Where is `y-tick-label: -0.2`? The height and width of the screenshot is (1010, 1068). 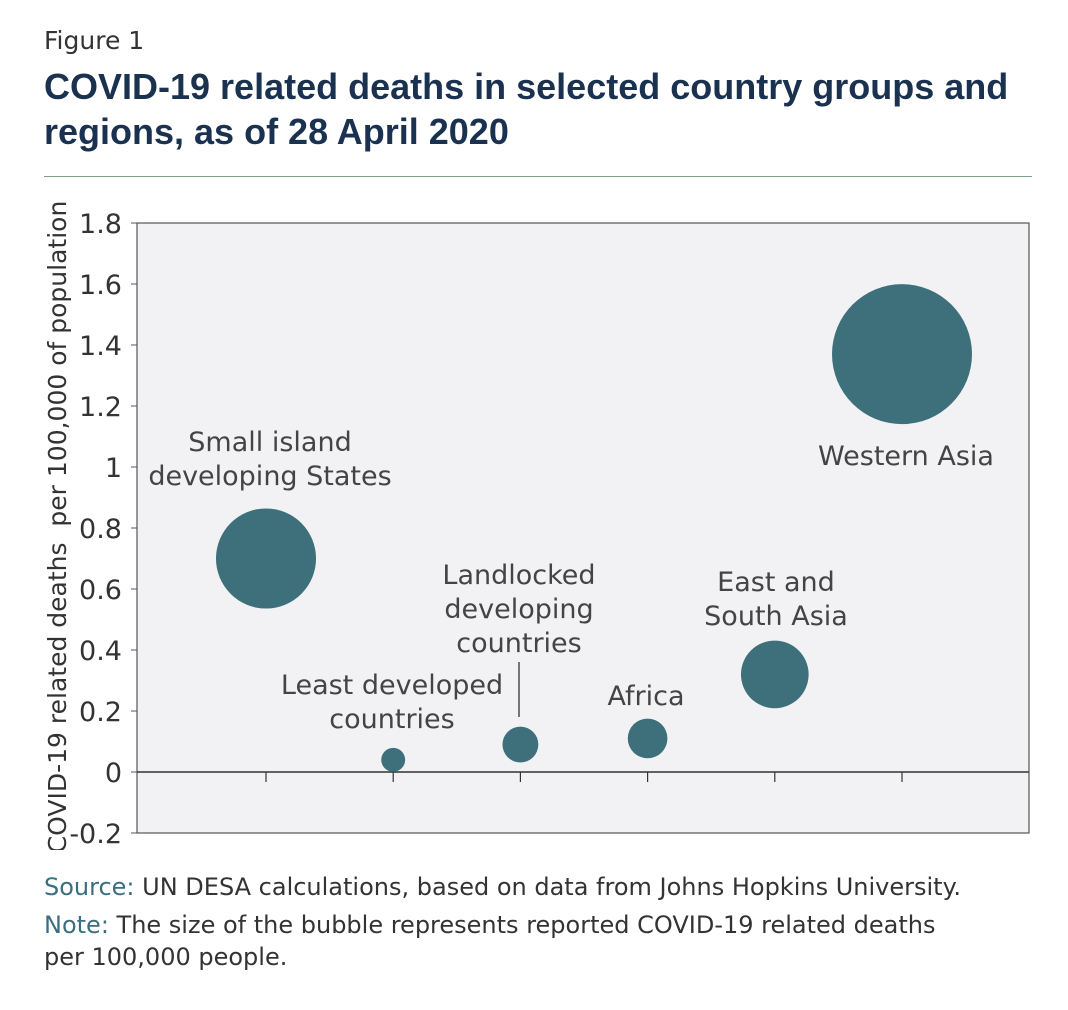
y-tick-label: -0.2 is located at coordinates (95, 834).